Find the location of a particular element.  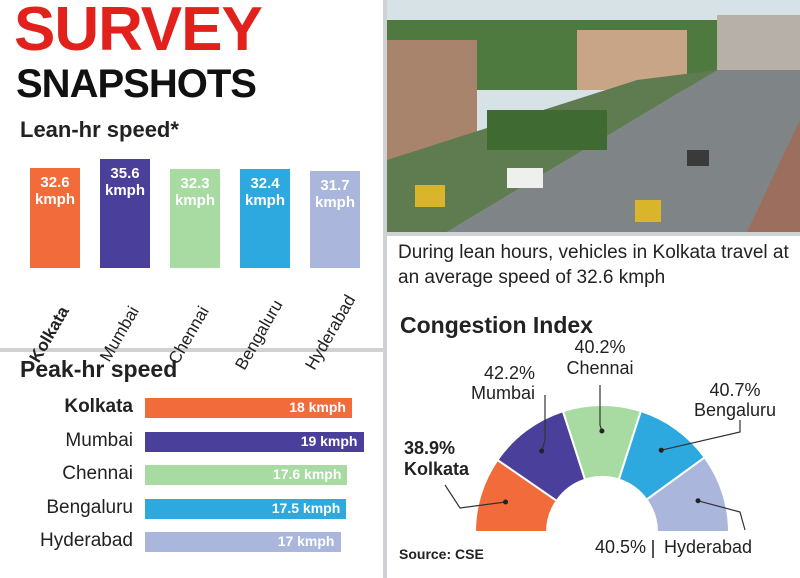

value-label: 17 kmph is located at coordinates (306, 541).